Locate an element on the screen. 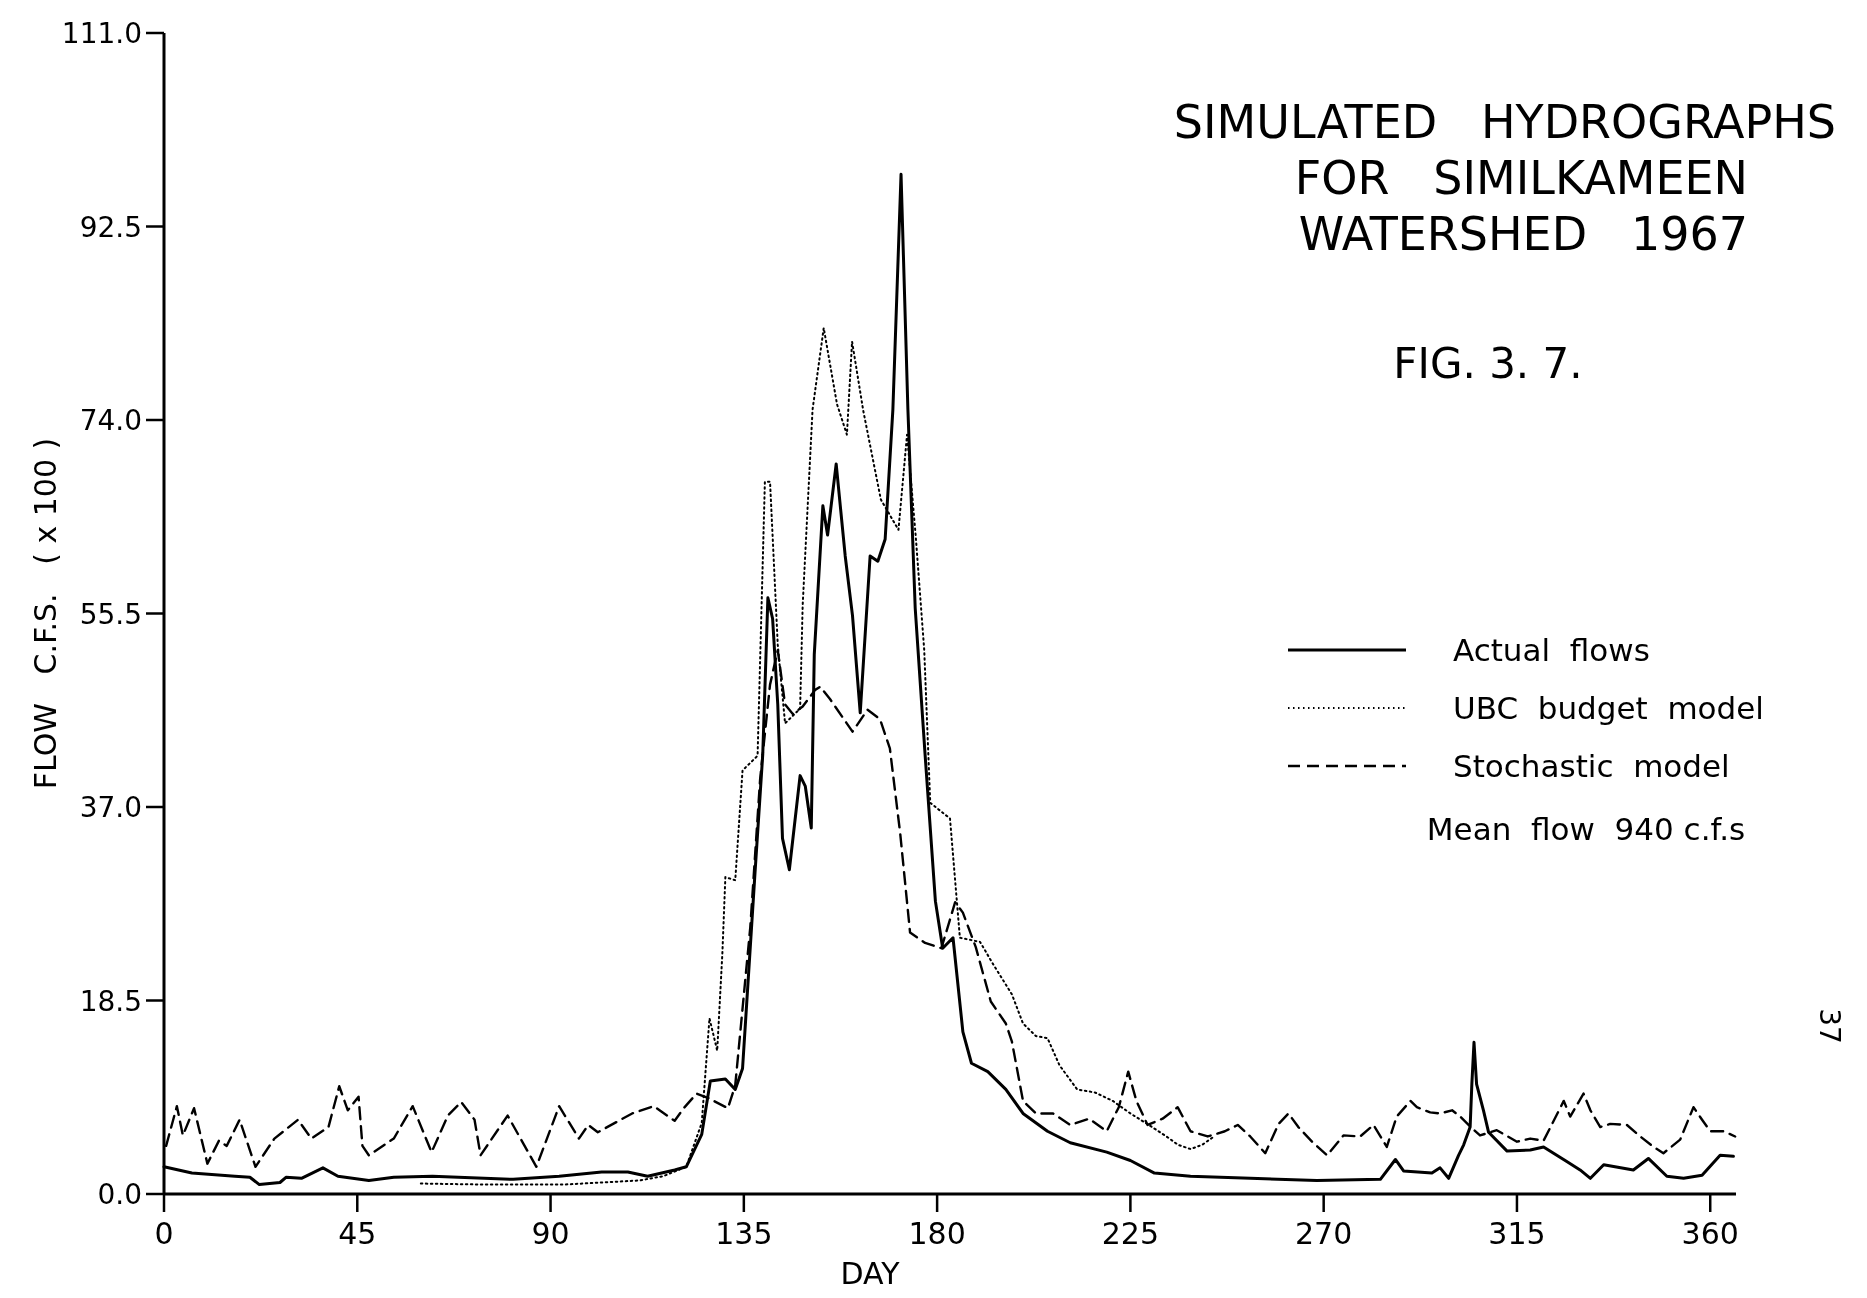  y-axis-title: FLOW C.F.S. ( x 100 ) is located at coordinates (45, 613).